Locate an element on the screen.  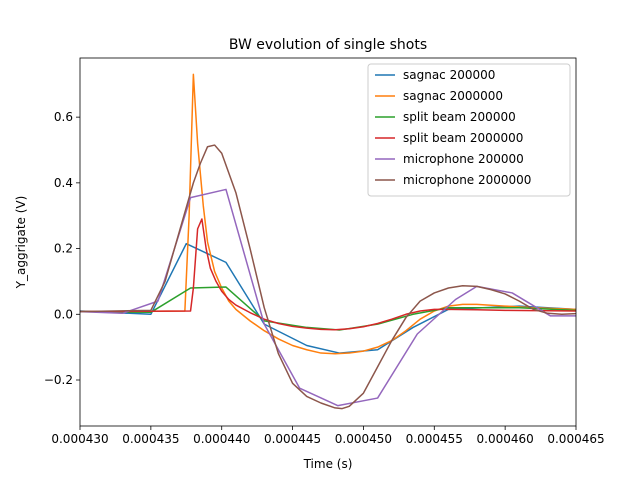
legend-entry: sagnac 200000 is located at coordinates (449, 75).